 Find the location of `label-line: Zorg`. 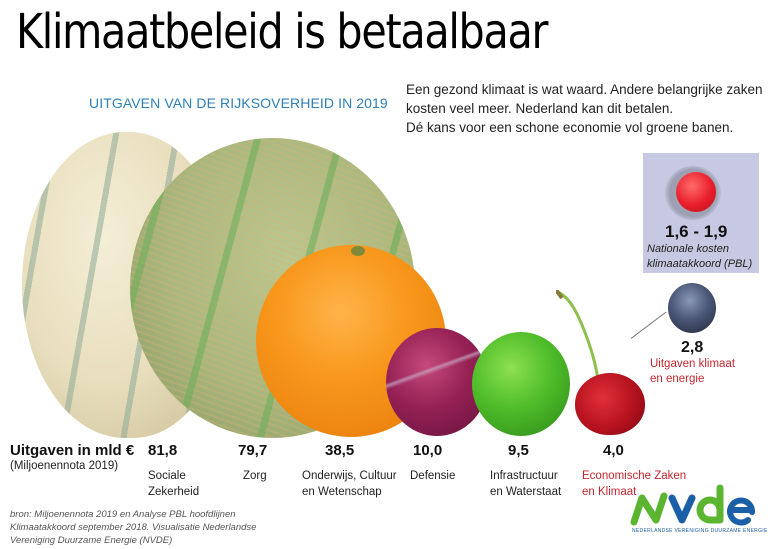

label-line: Zorg is located at coordinates (255, 476).